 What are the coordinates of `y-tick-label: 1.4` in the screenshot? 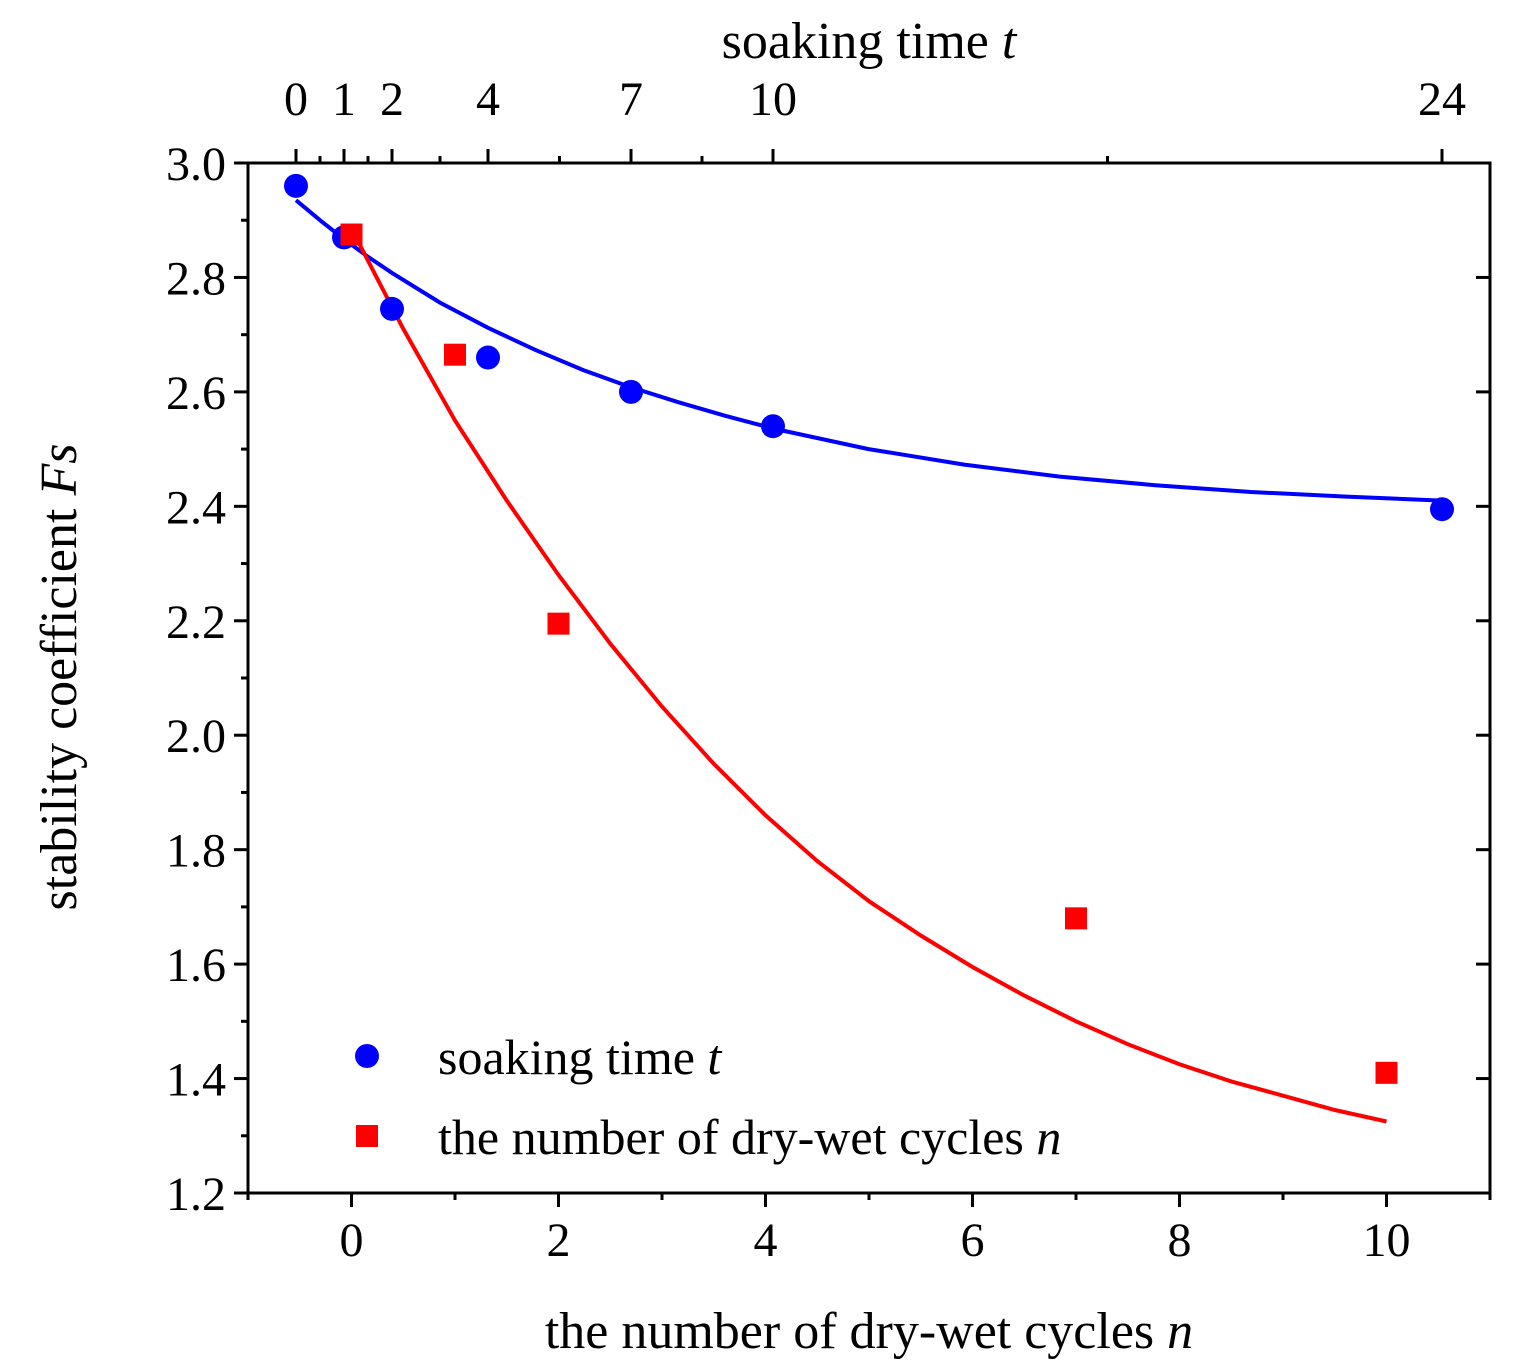 It's located at (196, 1080).